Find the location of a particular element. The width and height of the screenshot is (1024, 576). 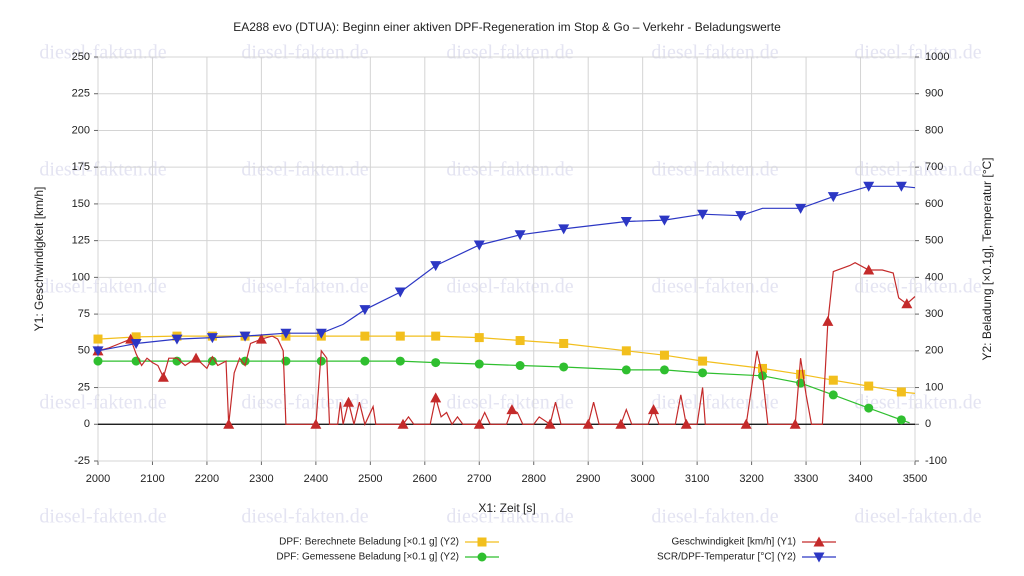

y-tick-label: 225 is located at coordinates (81, 94).